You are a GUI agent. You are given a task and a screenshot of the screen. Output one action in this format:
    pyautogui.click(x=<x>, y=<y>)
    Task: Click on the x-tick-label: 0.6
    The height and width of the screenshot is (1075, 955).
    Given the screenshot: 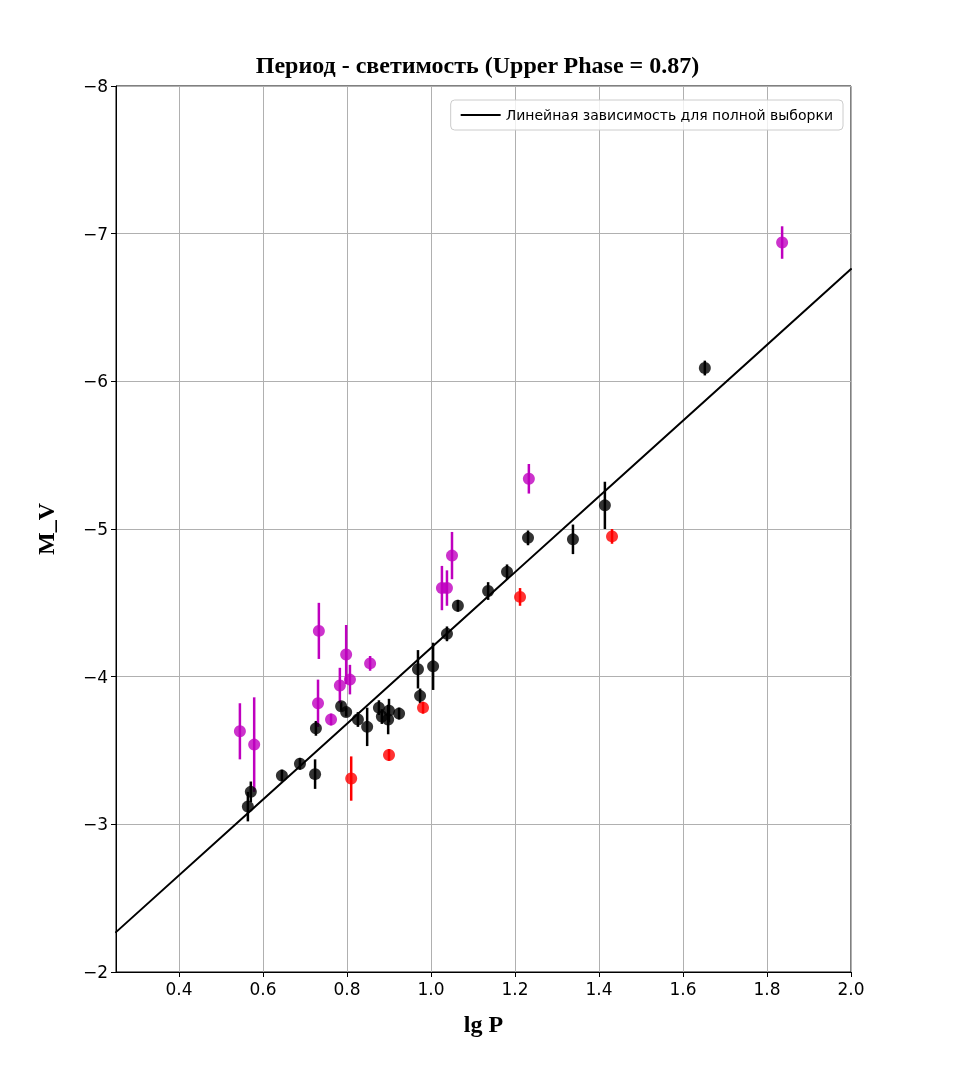 What is the action you would take?
    pyautogui.click(x=263, y=988)
    